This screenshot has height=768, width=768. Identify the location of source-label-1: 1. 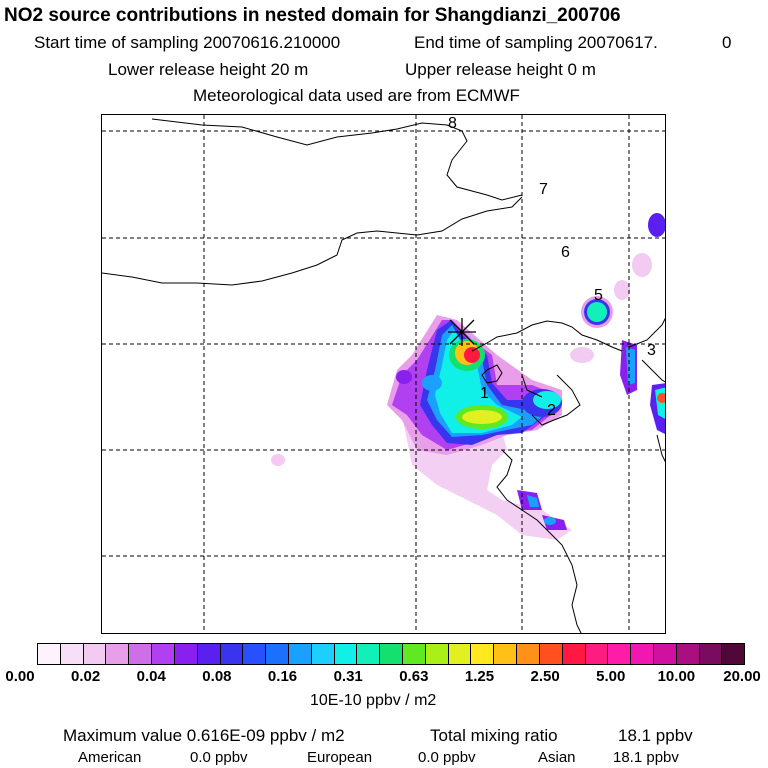
(484, 393).